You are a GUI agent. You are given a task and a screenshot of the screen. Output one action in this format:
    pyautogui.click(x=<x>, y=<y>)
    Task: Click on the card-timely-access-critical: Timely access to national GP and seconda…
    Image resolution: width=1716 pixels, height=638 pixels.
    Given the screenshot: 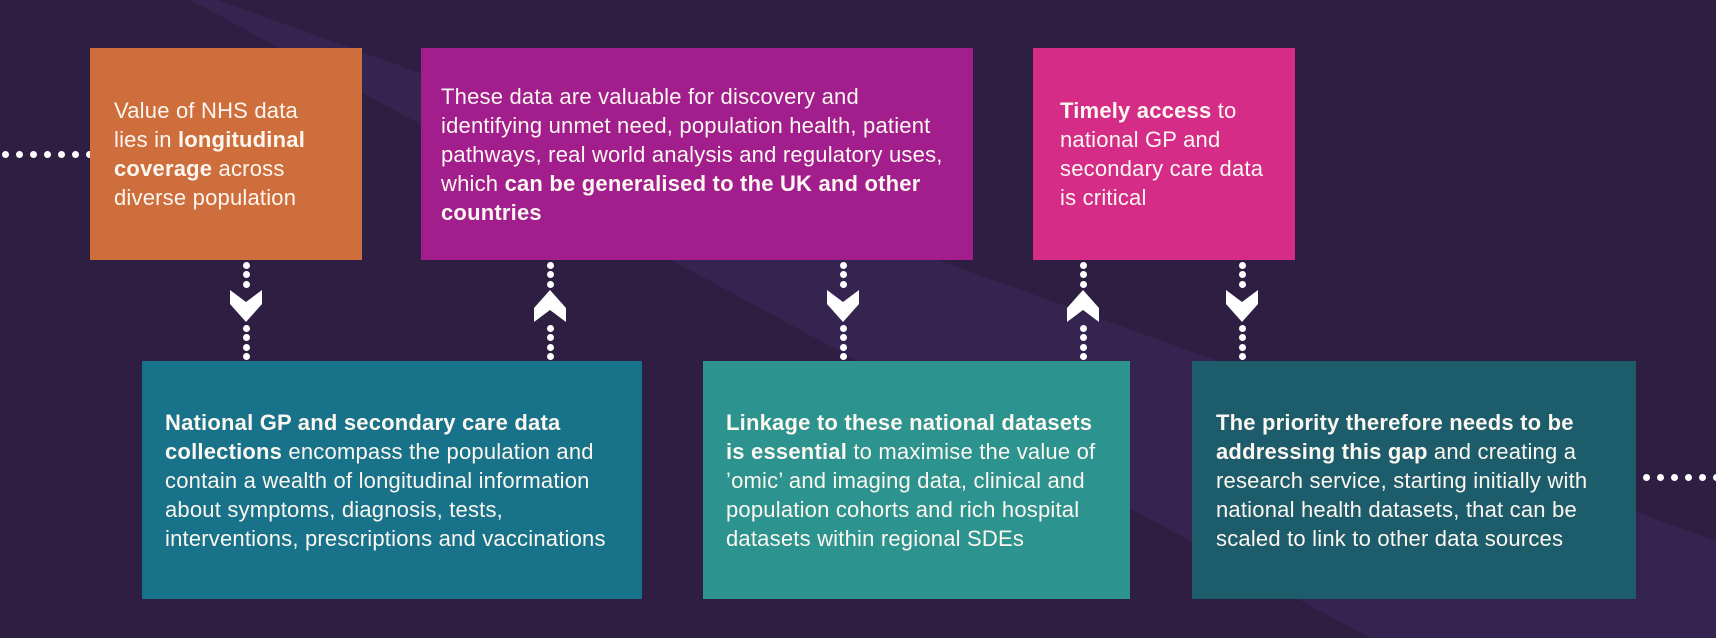 What is the action you would take?
    pyautogui.click(x=1164, y=154)
    